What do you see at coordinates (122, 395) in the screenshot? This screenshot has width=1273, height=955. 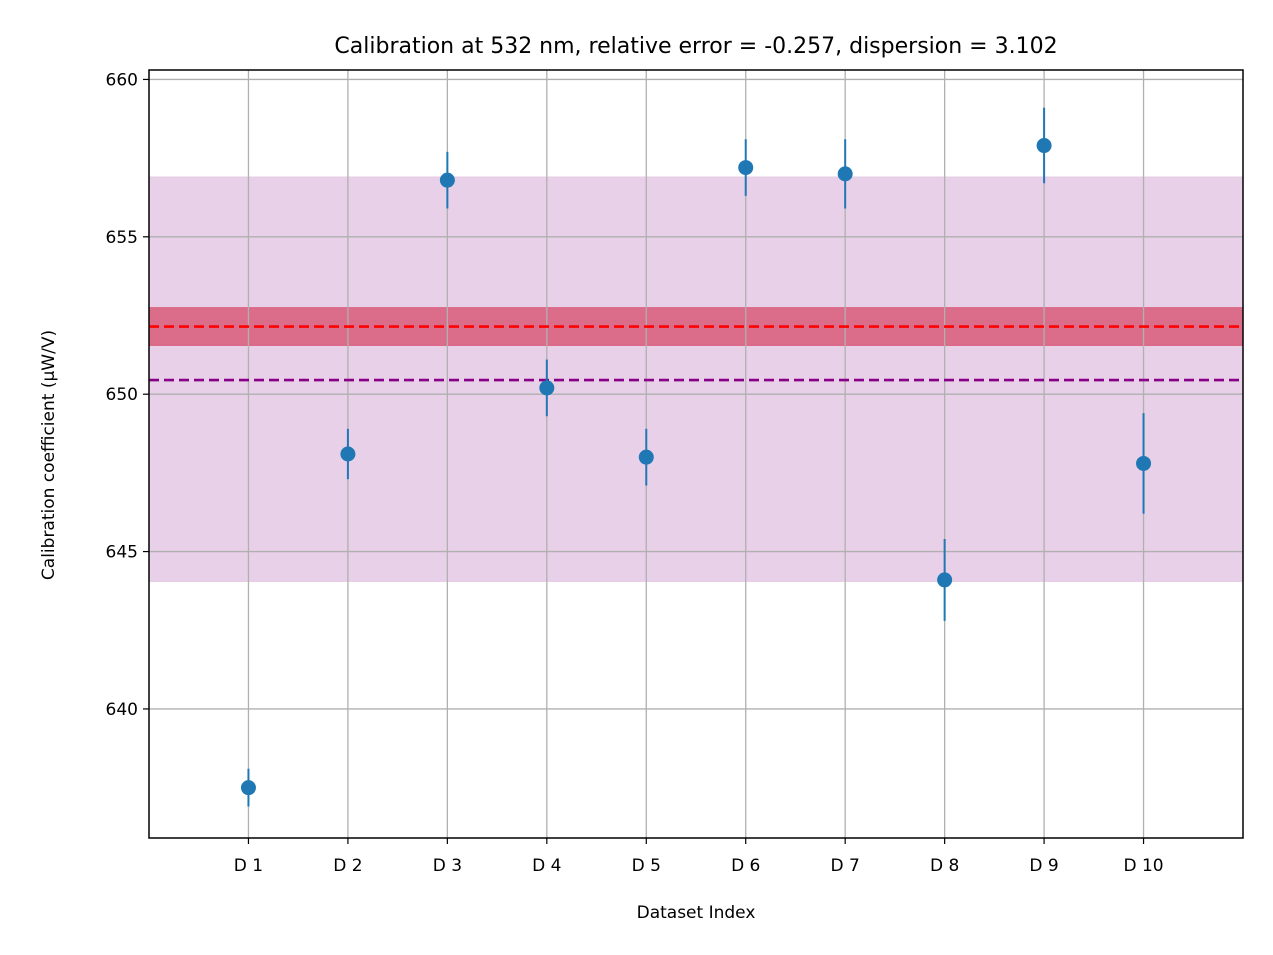 I see `y-tick-label-3: 650` at bounding box center [122, 395].